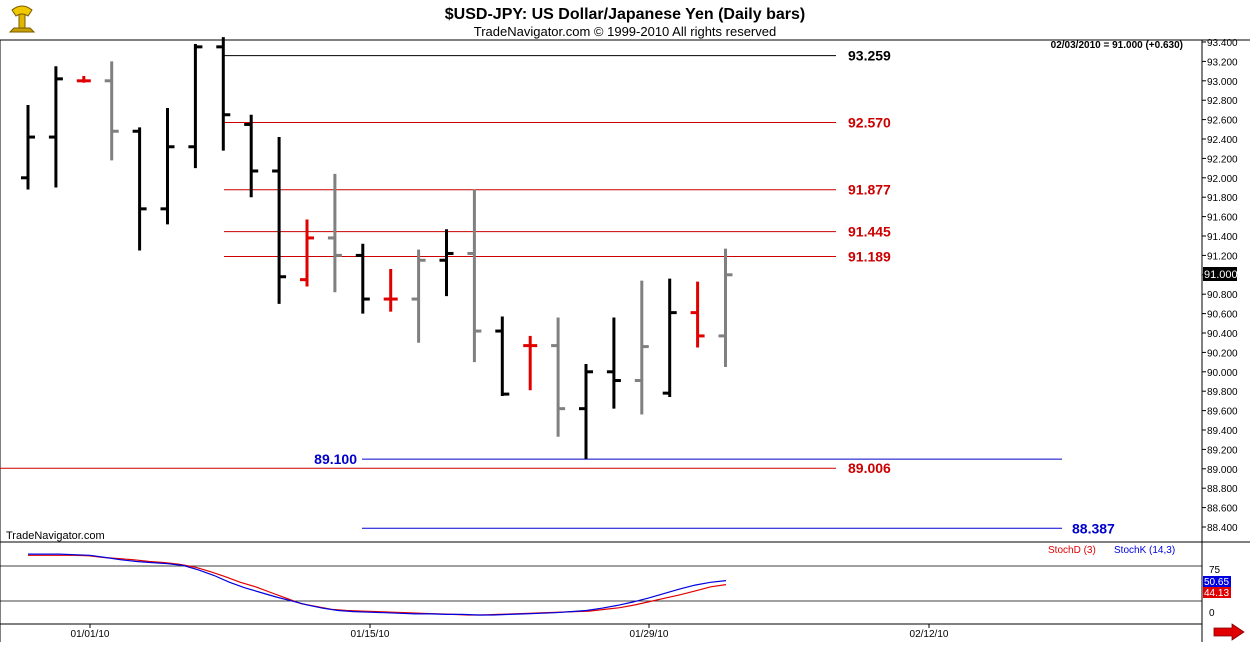 Image resolution: width=1250 pixels, height=648 pixels. I want to click on y-tick-label: 92.600, so click(1222, 121).